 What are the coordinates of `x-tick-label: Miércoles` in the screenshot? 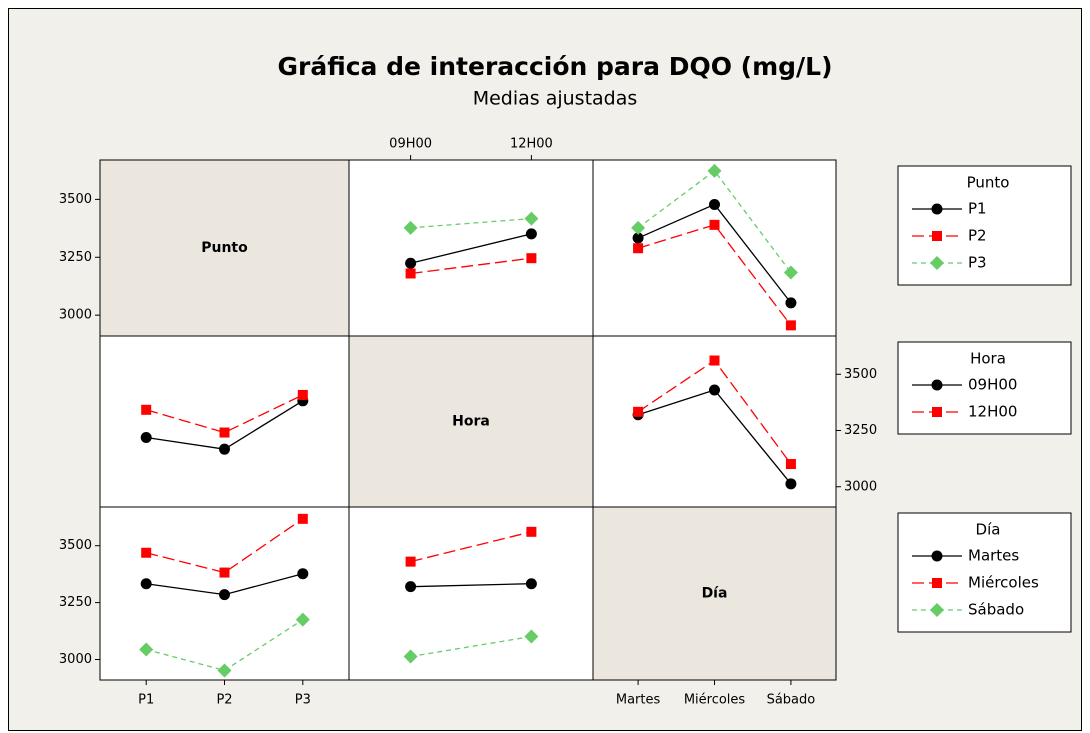 It's located at (715, 700).